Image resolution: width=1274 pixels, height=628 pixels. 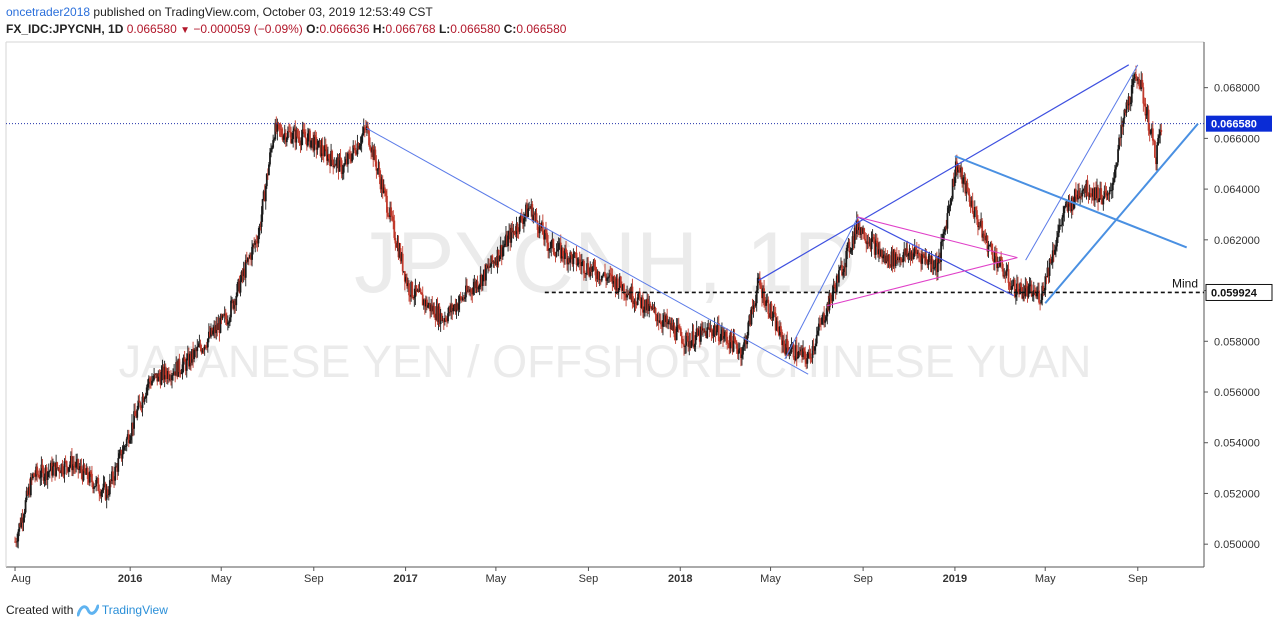 I want to click on x-tick-label: Sep, so click(x=314, y=579).